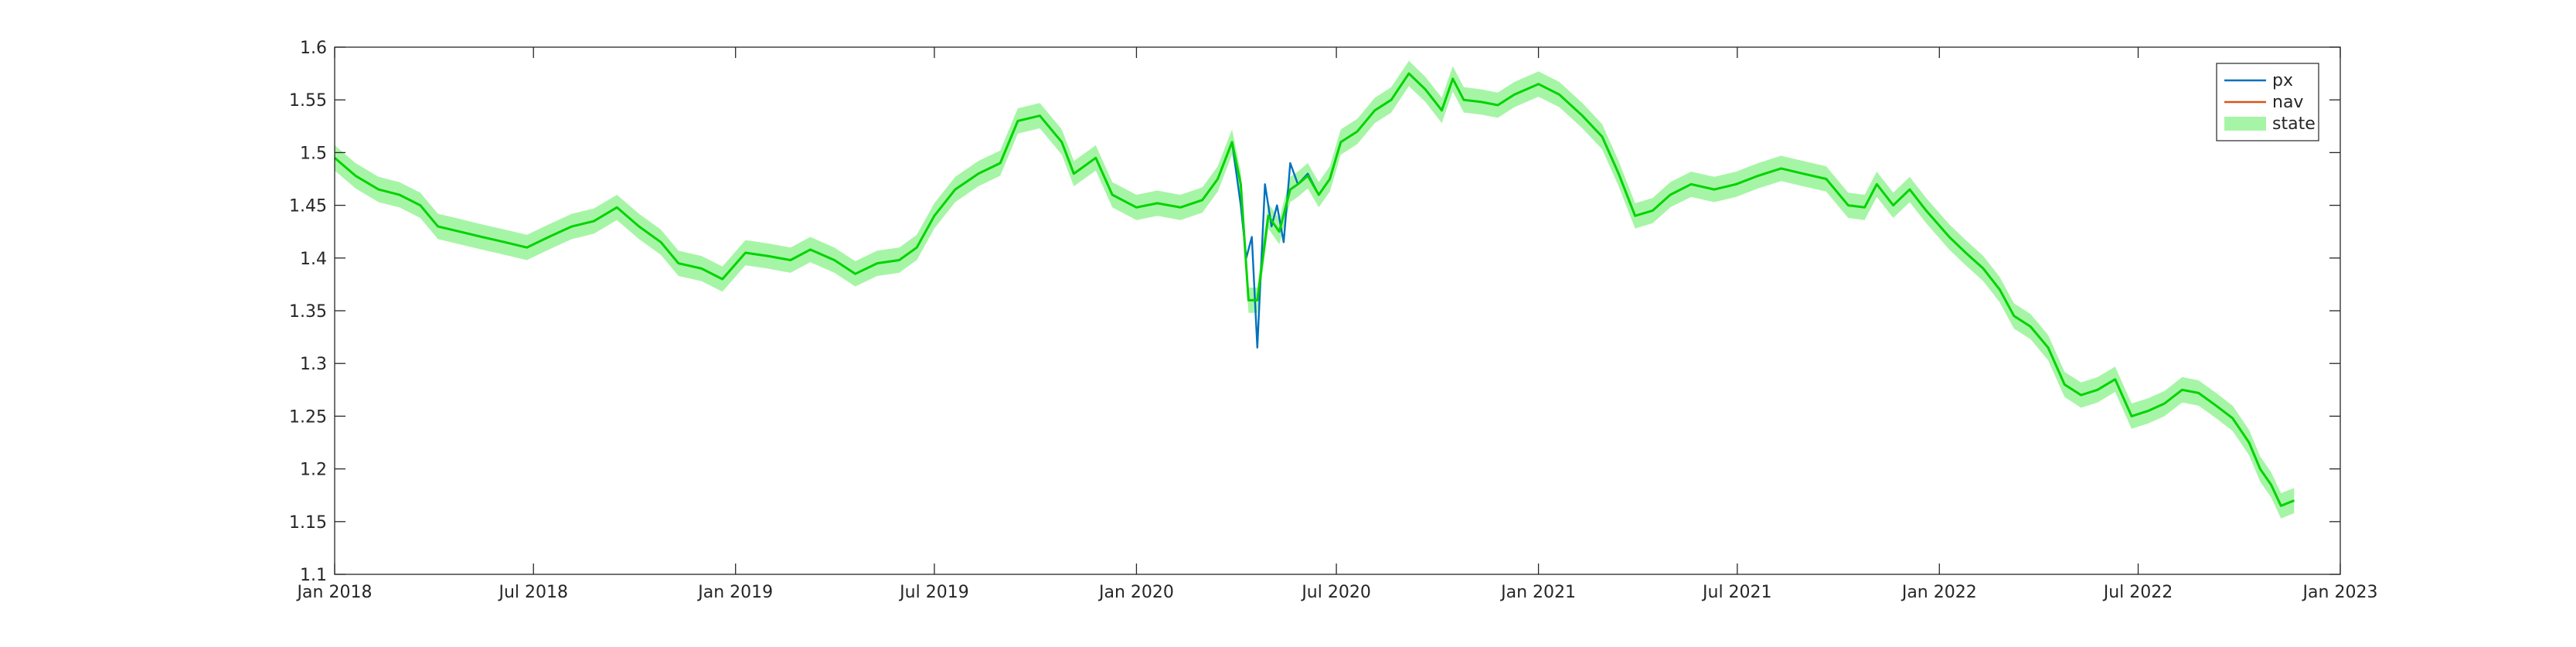  What do you see at coordinates (2294, 124) in the screenshot?
I see `legend-label-state: state` at bounding box center [2294, 124].